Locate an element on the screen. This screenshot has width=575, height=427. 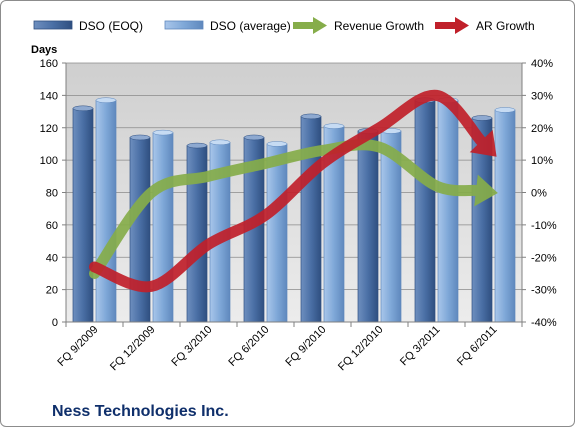
legend-label-dso-eoq: DSO (EOQ) is located at coordinates (111, 26).